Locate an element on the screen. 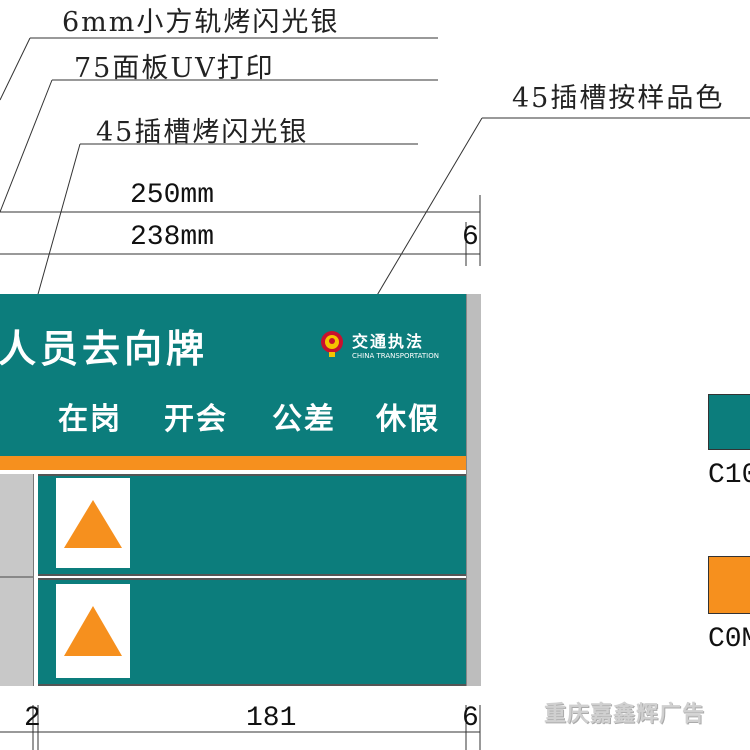 This screenshot has height=750, width=750. callout-slot-label: 45插槽烤闪光银 is located at coordinates (202, 132).